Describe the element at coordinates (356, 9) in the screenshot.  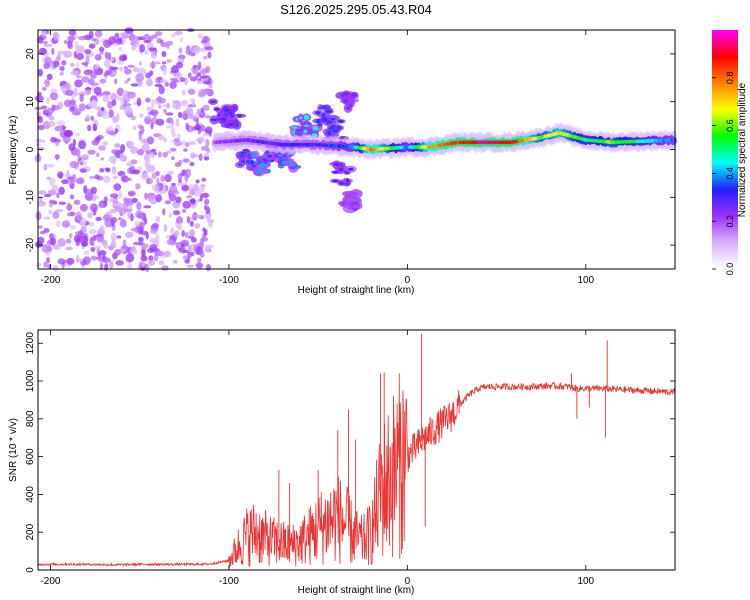
I see `figure-title: S126.2025.295.05.43.R04` at that location.